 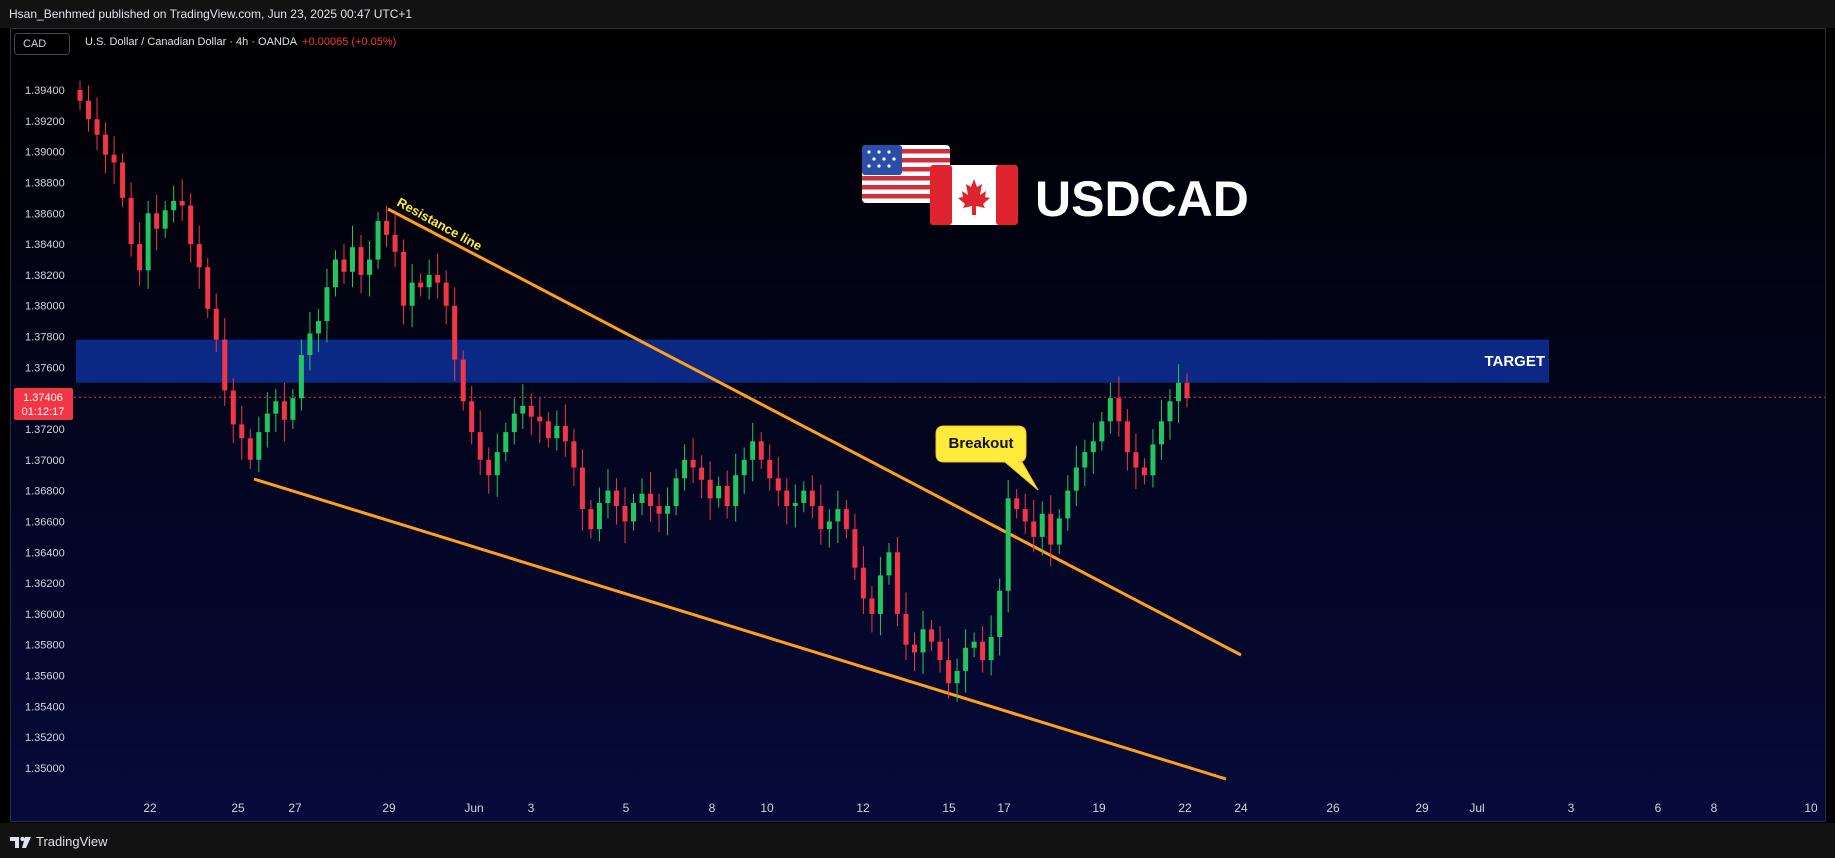 I want to click on currency-button: CAD, so click(x=42, y=44).